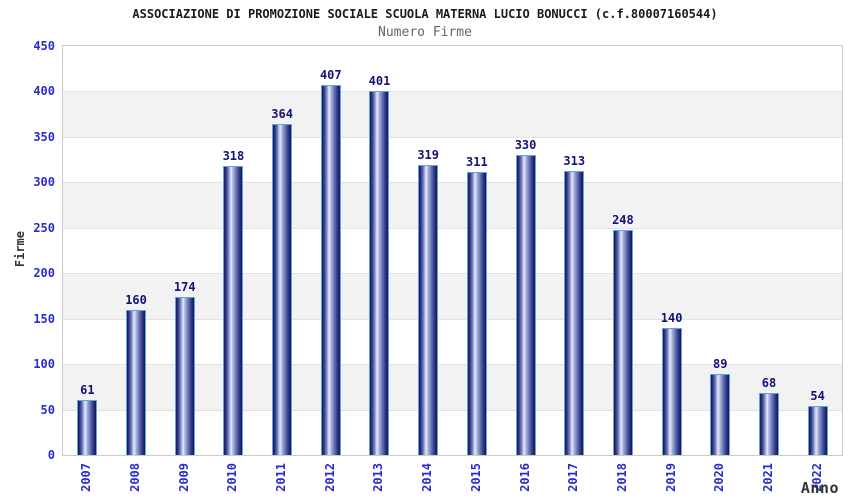 The width and height of the screenshot is (850, 500). What do you see at coordinates (573, 477) in the screenshot?
I see `x-tick-2017: 2017` at bounding box center [573, 477].